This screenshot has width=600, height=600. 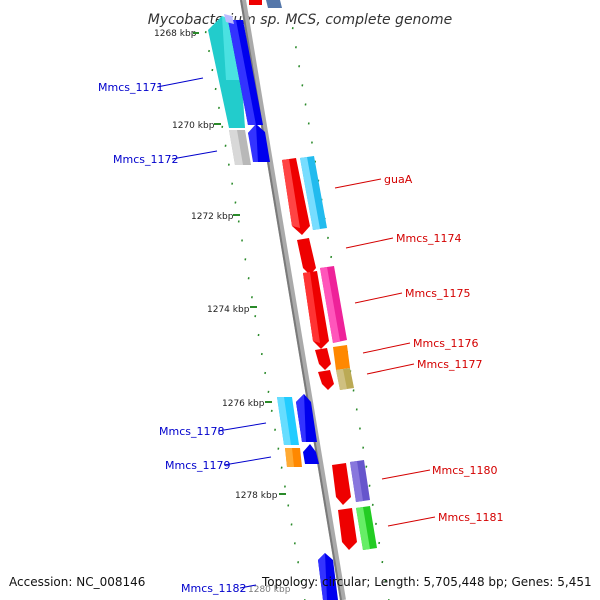 I want to click on gene-mmcs-1172-gray, so click(x=240, y=147).